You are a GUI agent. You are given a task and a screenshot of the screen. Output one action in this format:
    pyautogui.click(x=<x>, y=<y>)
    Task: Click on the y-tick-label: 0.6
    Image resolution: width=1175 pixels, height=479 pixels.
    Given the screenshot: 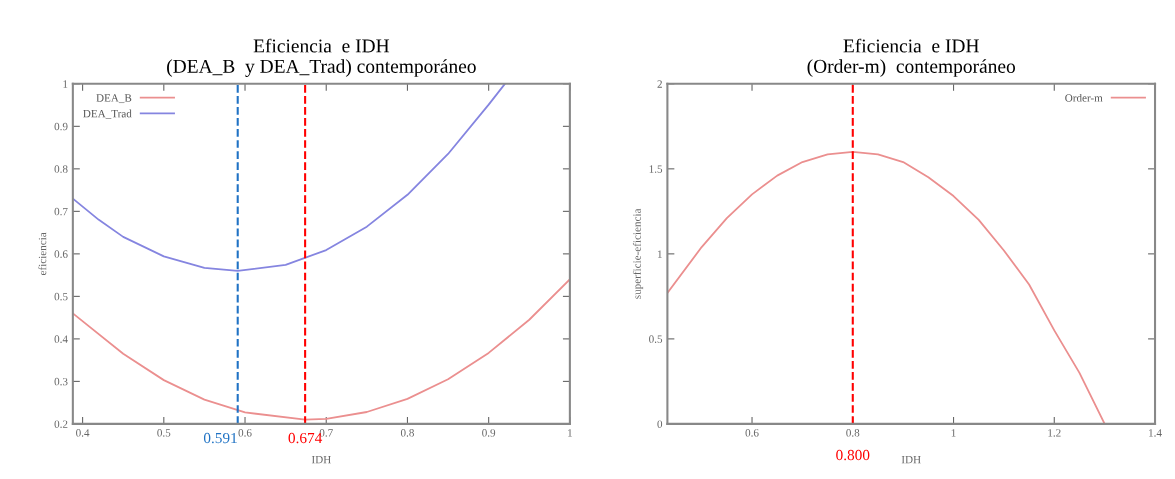 What is the action you would take?
    pyautogui.click(x=61, y=254)
    